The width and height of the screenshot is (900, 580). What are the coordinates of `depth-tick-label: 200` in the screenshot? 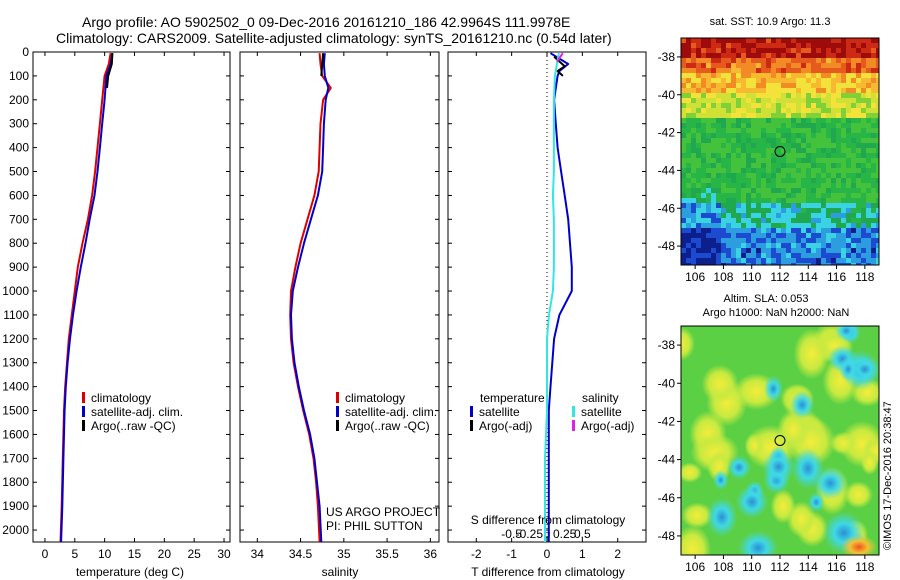 It's located at (19, 100).